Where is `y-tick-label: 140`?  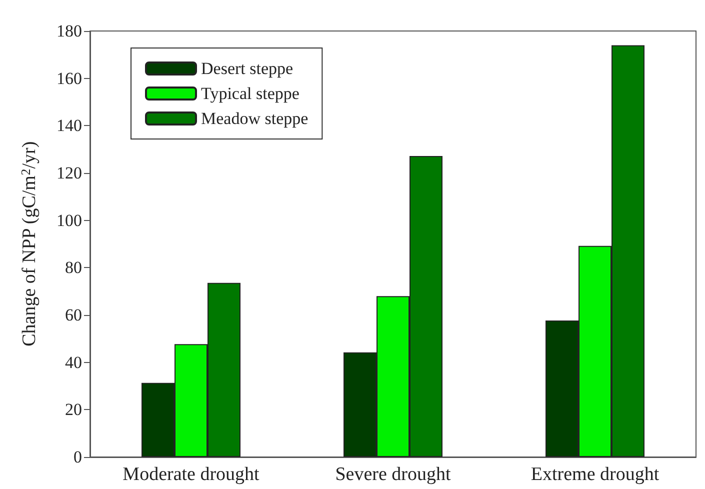
y-tick-label: 140 is located at coordinates (69, 126).